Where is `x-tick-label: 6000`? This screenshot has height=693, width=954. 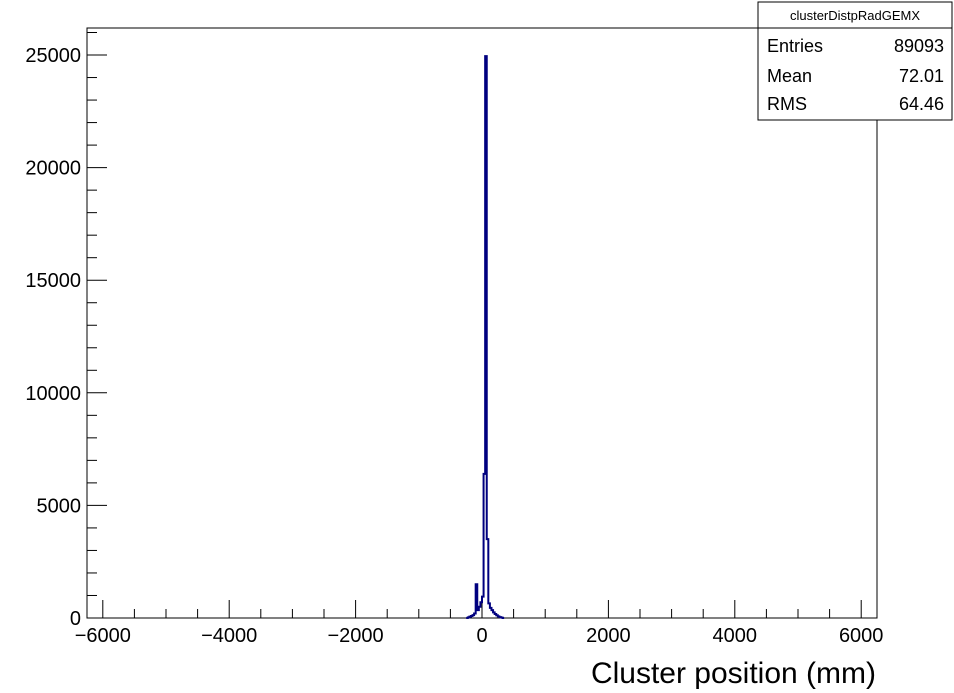 x-tick-label: 6000 is located at coordinates (861, 636).